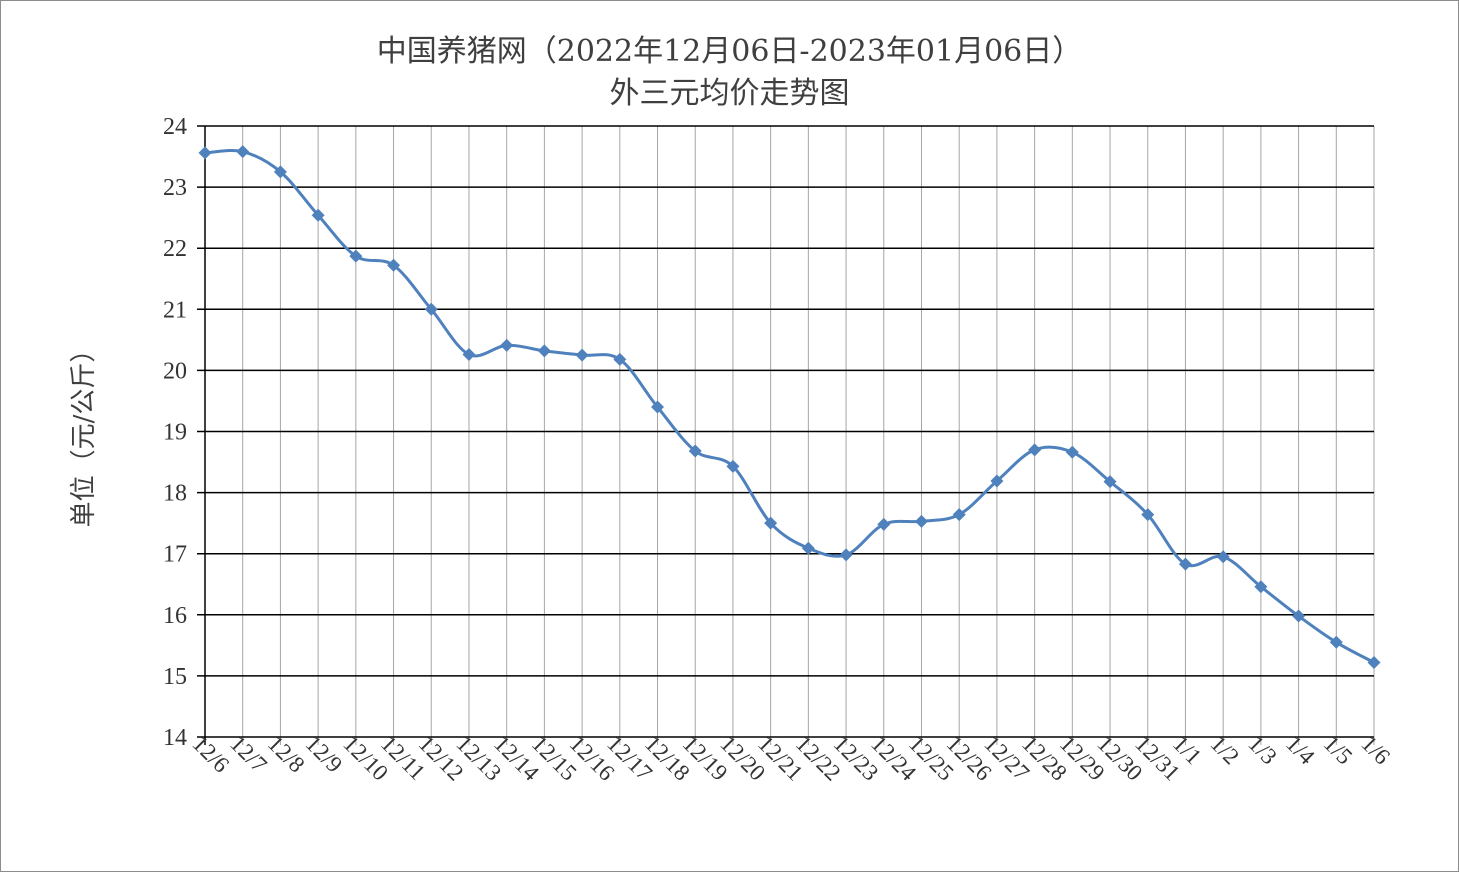 Image resolution: width=1459 pixels, height=872 pixels. I want to click on x-tick-label: 12/9, so click(324, 754).